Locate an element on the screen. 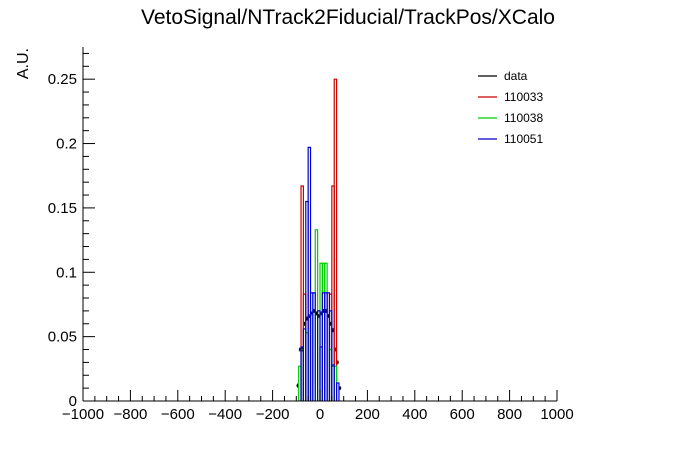 The width and height of the screenshot is (696, 472). y-axis-label: A.U. is located at coordinates (23, 63).